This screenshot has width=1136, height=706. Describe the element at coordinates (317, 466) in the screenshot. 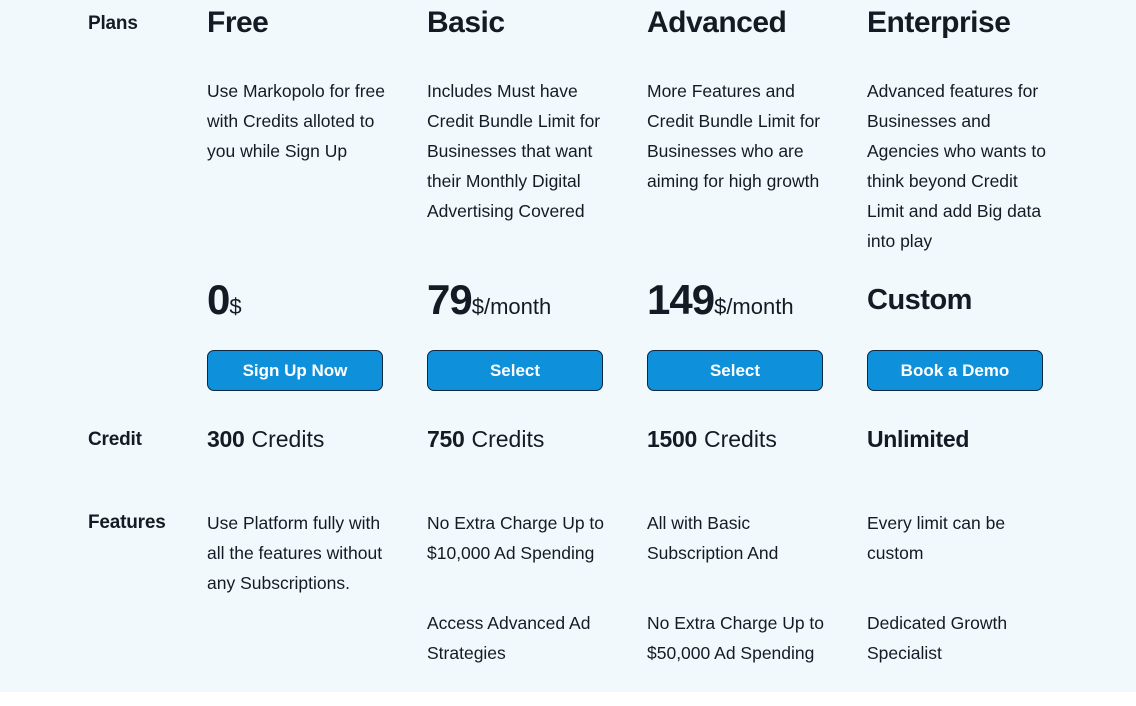

I see `credit-free: 300 Credits` at that location.